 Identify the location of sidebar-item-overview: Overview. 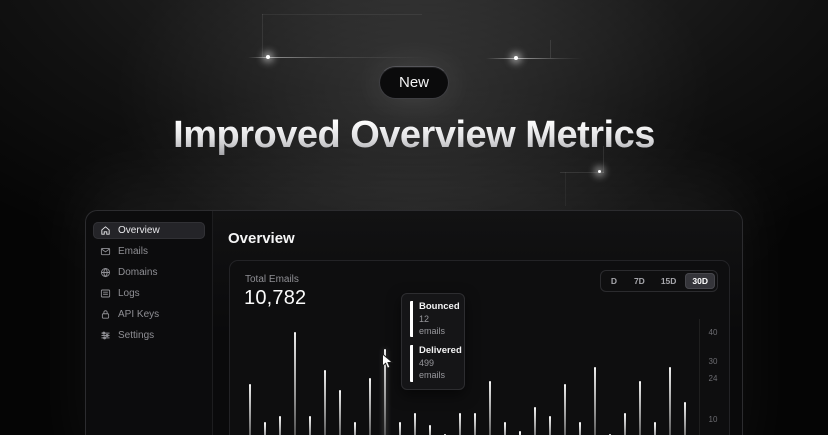
(149, 230).